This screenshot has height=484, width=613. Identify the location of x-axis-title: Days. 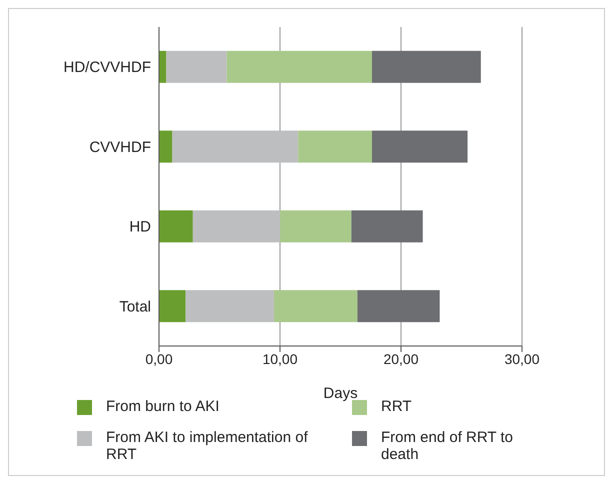
(340, 393).